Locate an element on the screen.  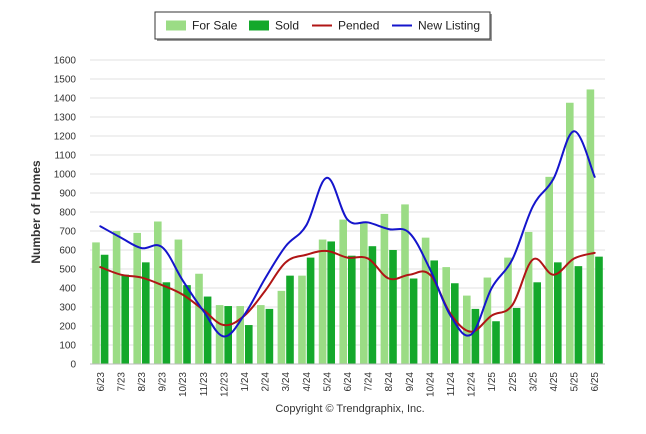
y-tick-label: 800 is located at coordinates (67, 213).